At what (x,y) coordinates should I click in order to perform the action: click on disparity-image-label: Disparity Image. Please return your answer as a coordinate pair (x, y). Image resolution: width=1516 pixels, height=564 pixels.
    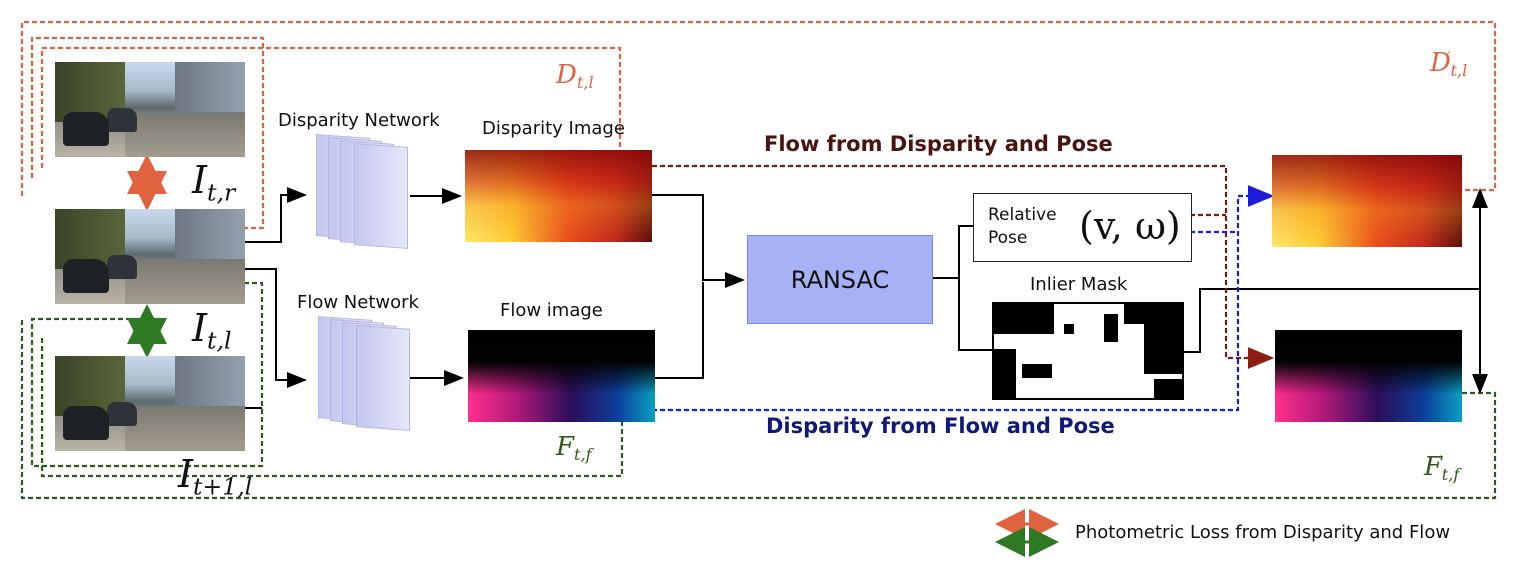
    Looking at the image, I should click on (553, 128).